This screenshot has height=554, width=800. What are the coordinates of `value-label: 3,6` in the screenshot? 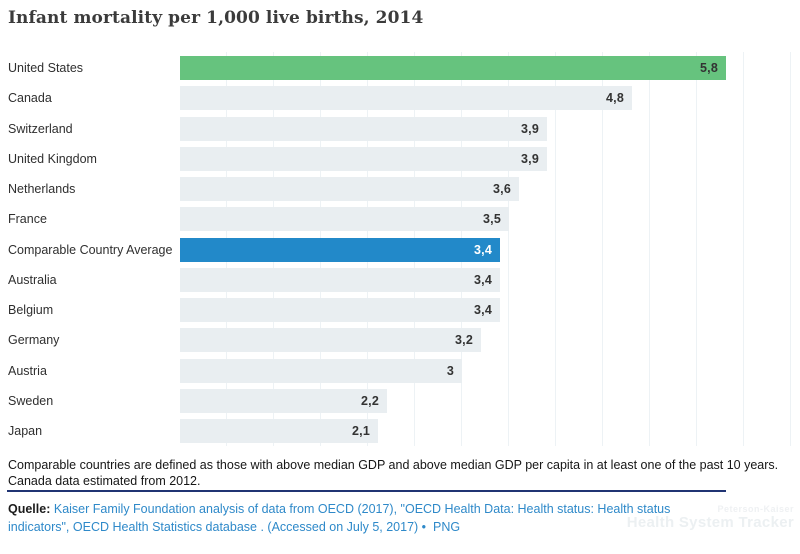 It's located at (502, 189).